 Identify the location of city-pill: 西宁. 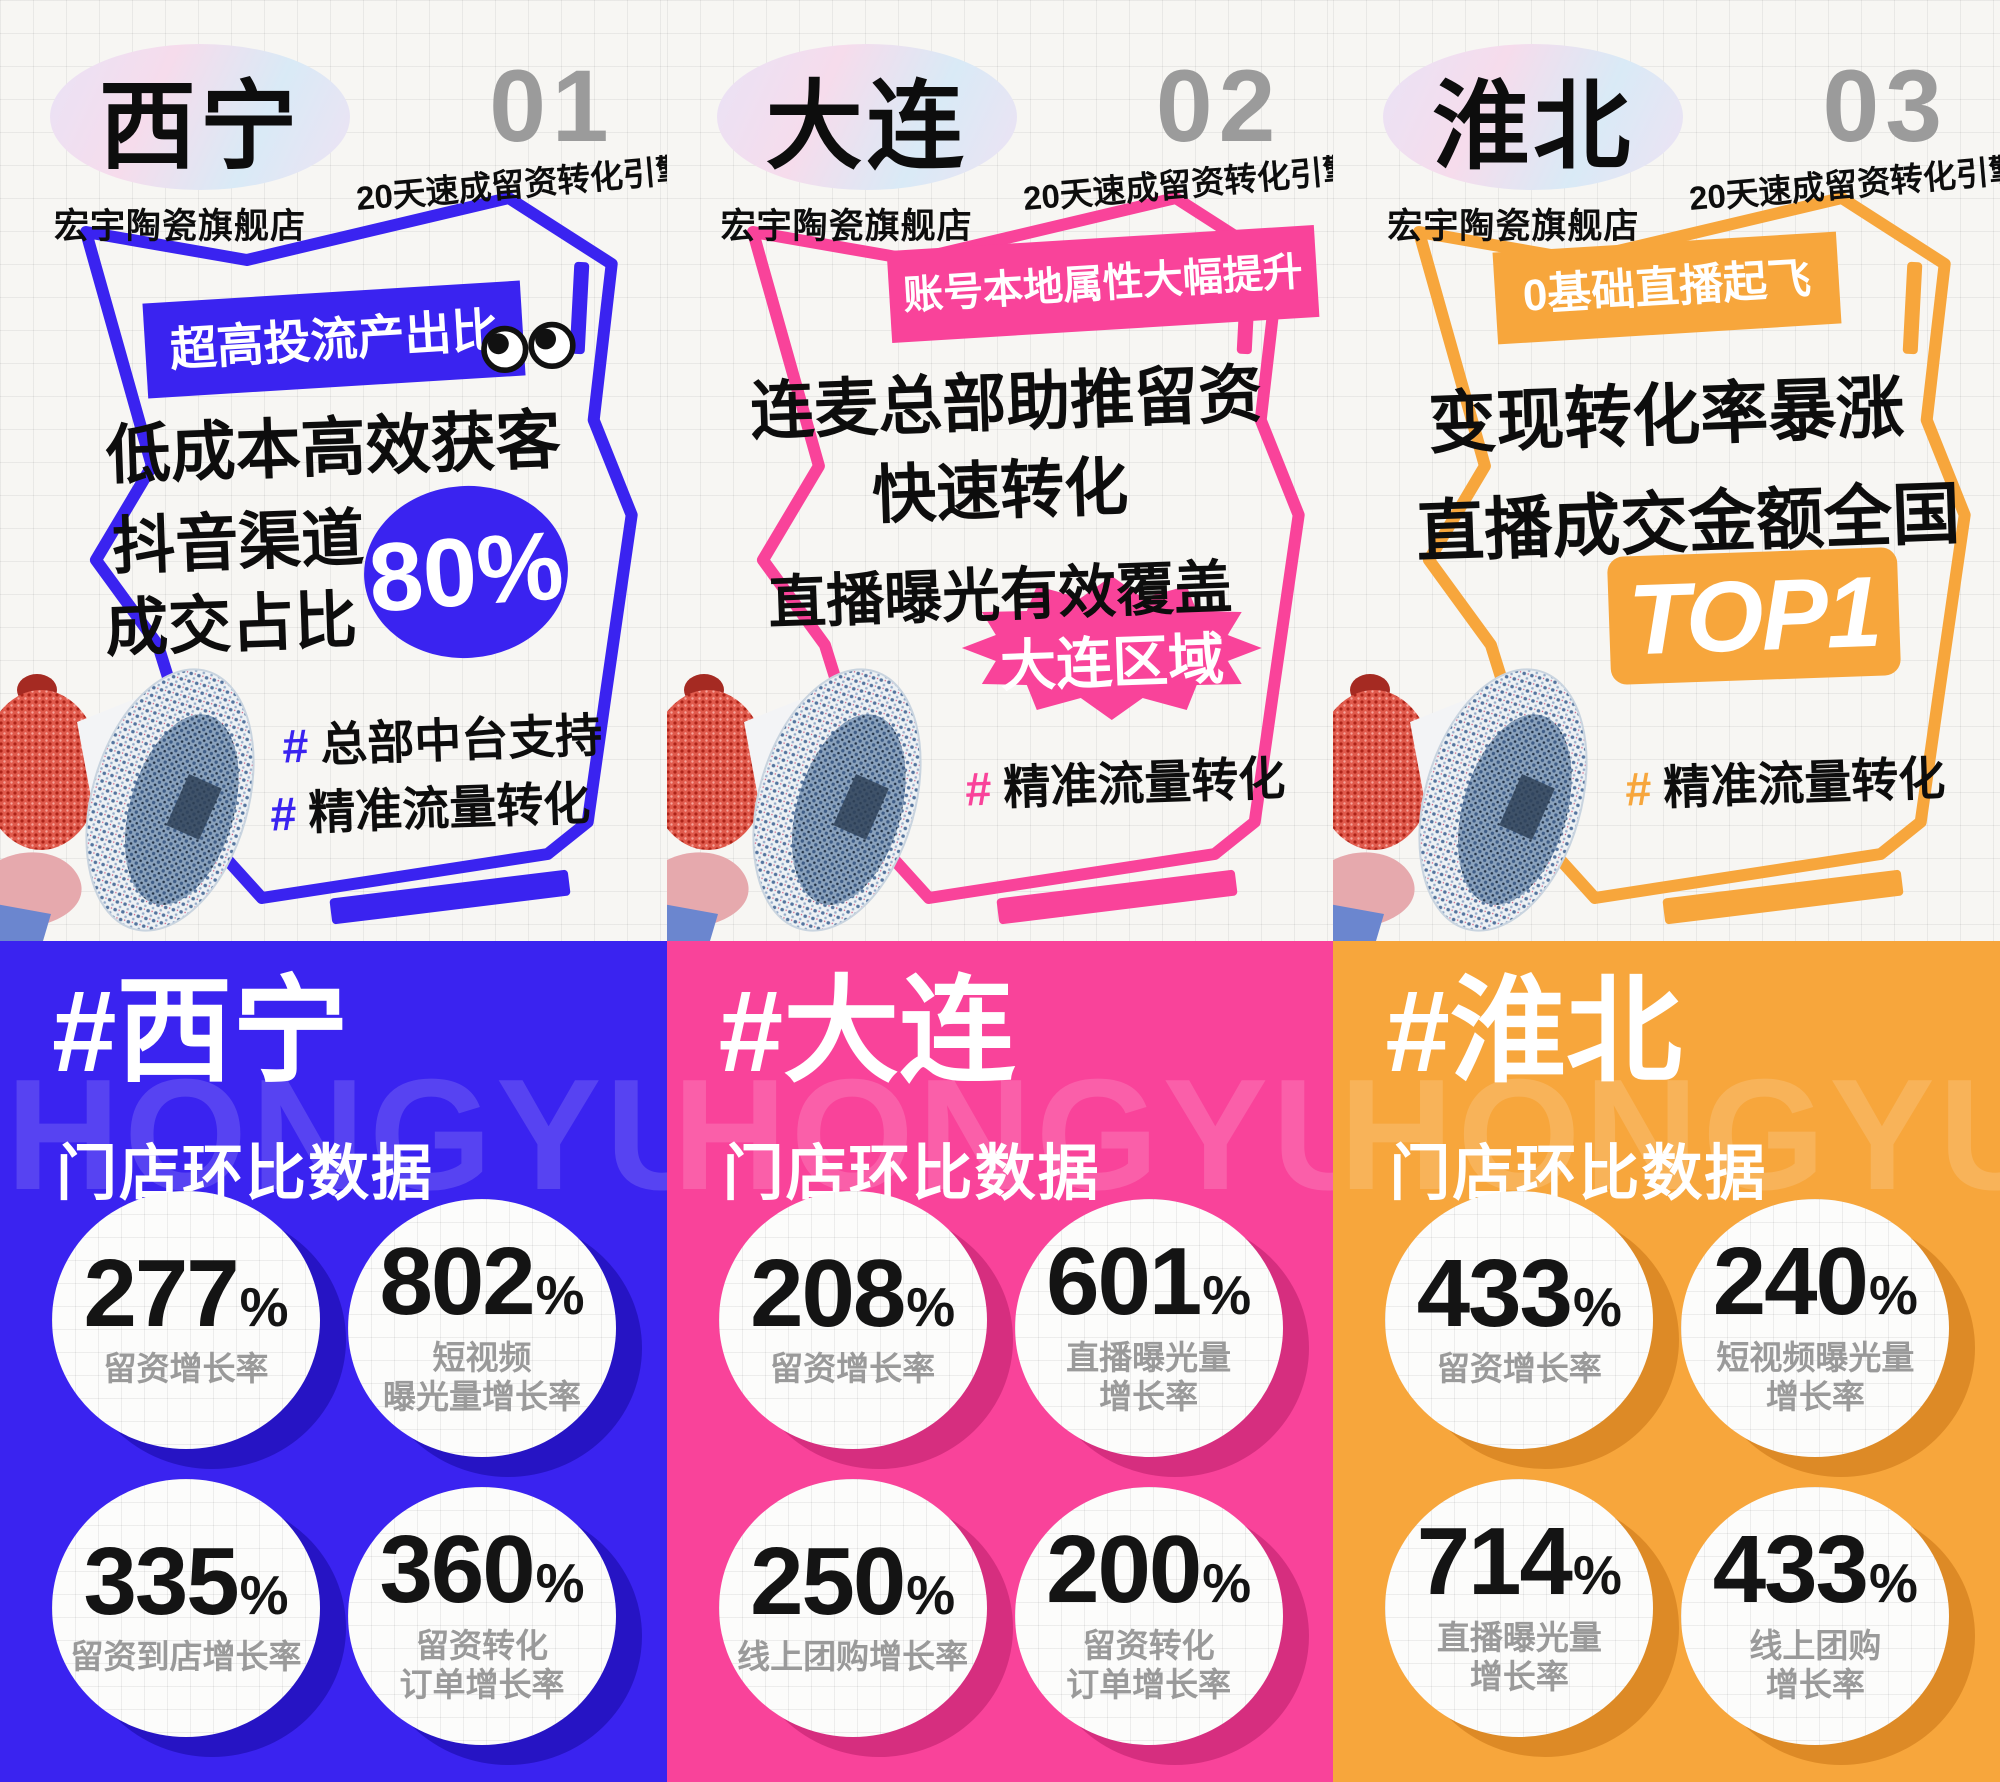
(200, 117).